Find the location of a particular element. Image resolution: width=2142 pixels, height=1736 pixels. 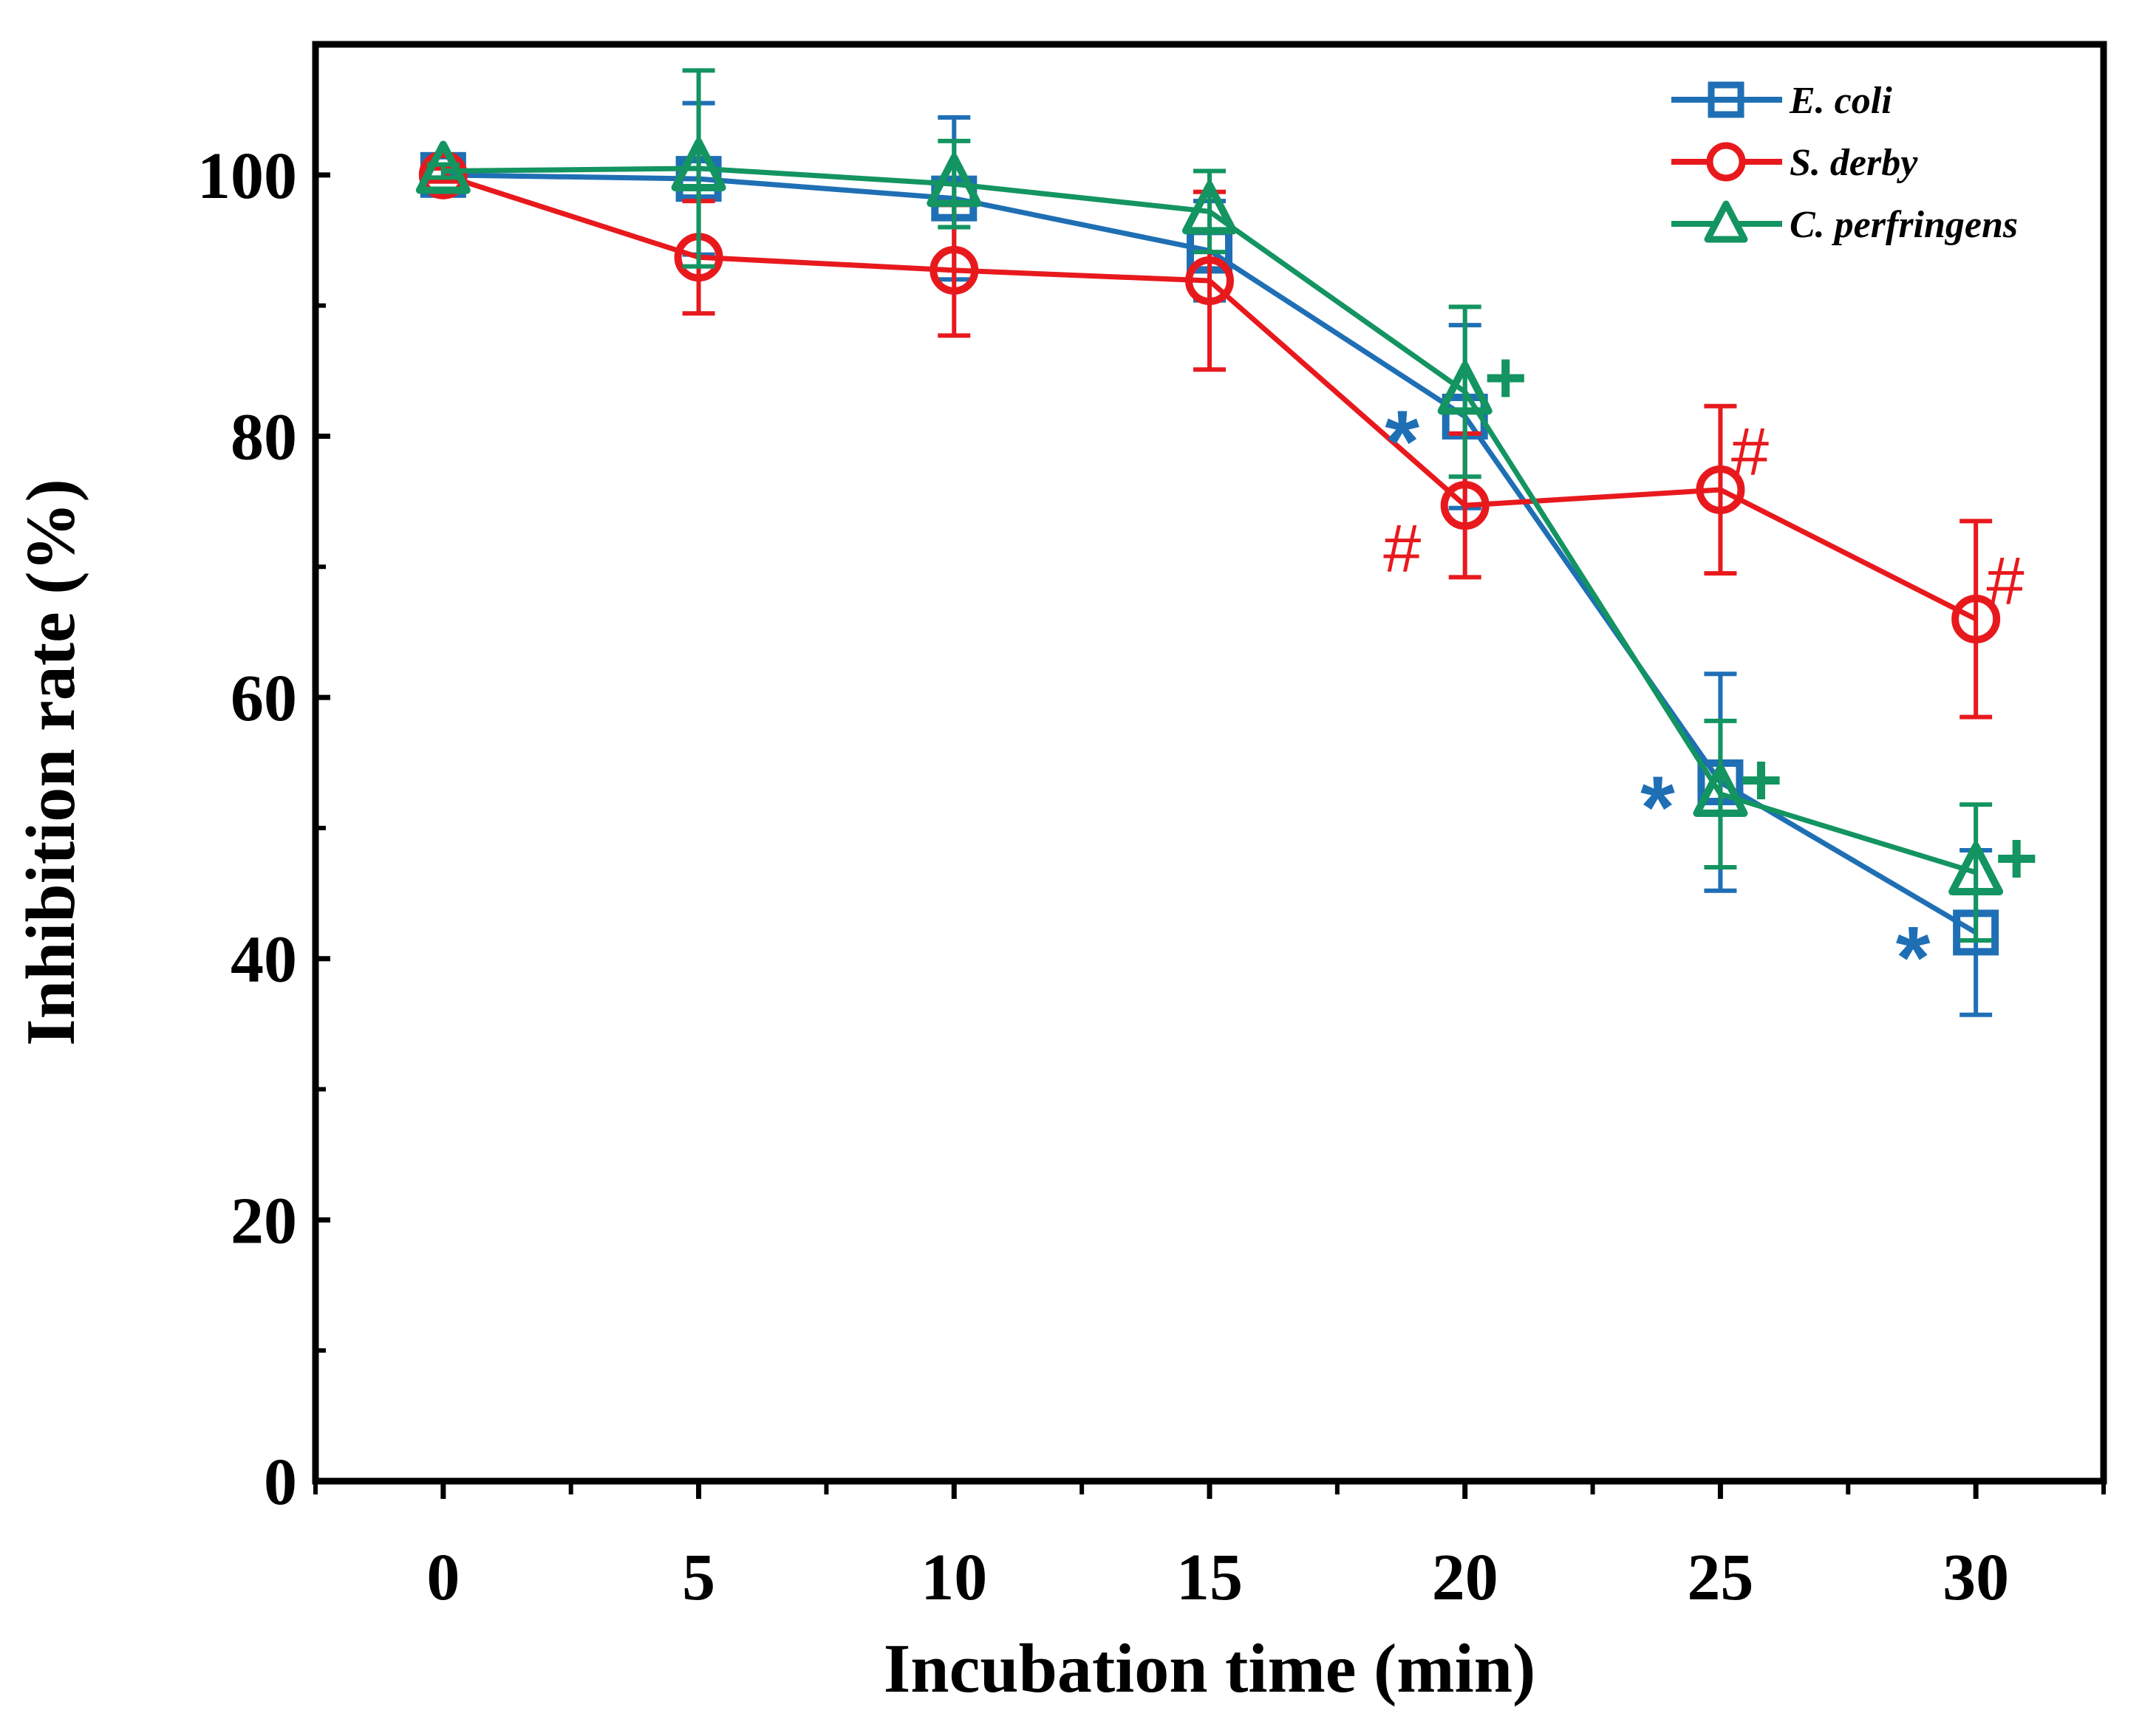

x-axis: 0 5 10 15 20 25 30 is located at coordinates (1209, 1549).